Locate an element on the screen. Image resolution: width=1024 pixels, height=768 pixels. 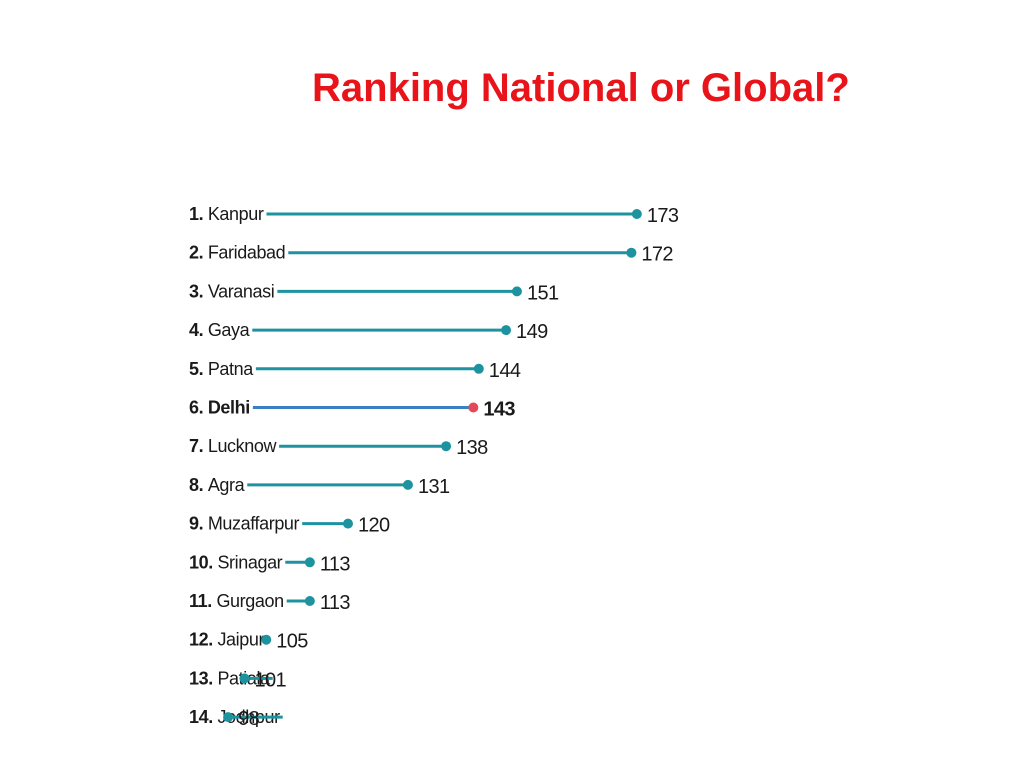
rank-number: 1. is located at coordinates (198, 214).